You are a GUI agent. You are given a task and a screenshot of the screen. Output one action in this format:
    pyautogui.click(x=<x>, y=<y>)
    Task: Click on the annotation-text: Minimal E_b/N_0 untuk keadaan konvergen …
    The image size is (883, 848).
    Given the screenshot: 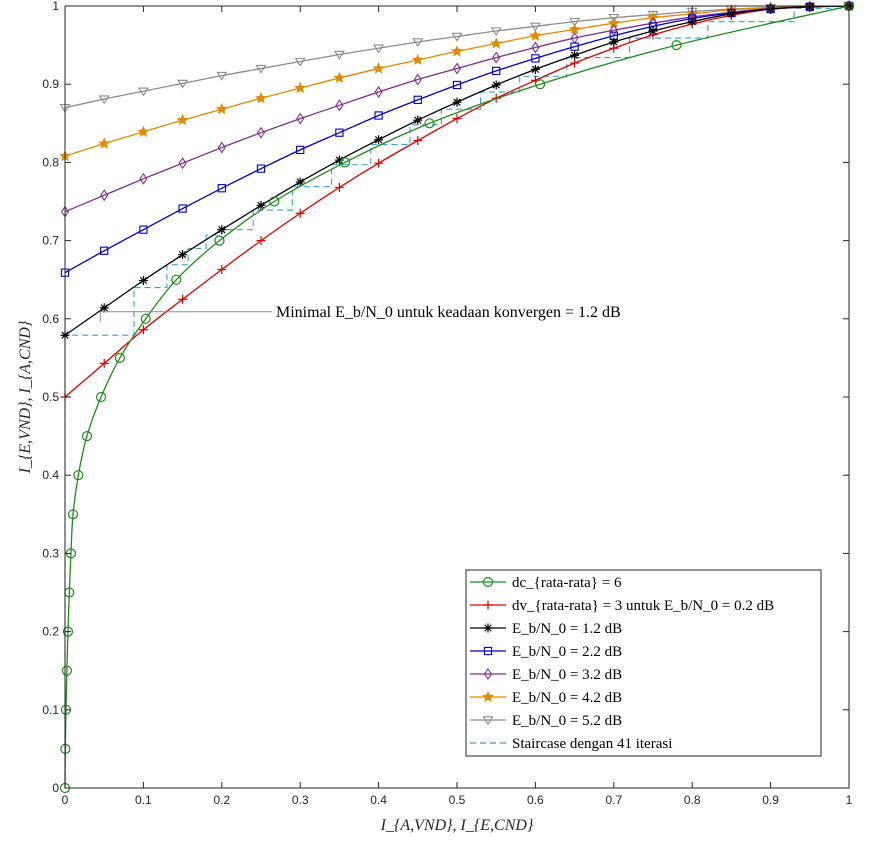 What is the action you would take?
    pyautogui.click(x=448, y=312)
    